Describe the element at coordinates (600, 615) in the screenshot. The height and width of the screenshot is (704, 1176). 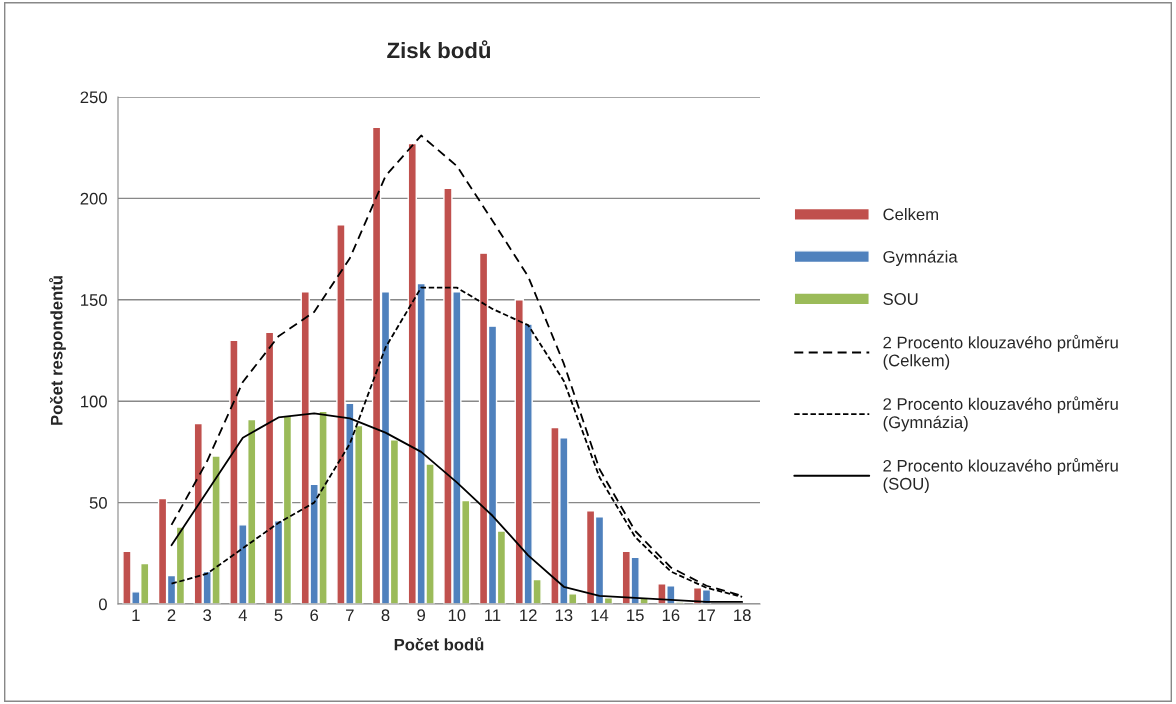
I see `x-tick-label: 14` at that location.